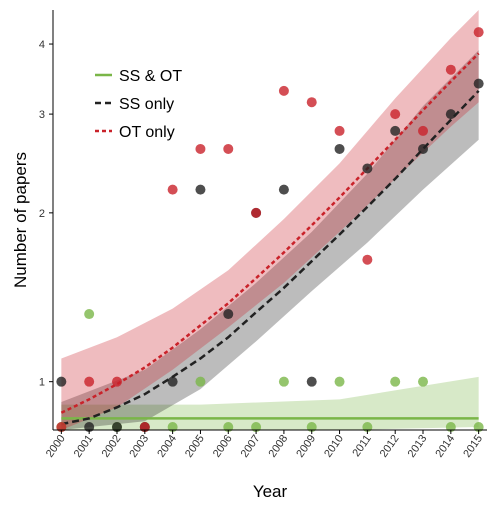 The height and width of the screenshot is (505, 494). I want to click on point-ss-only-2004, so click(172, 381).